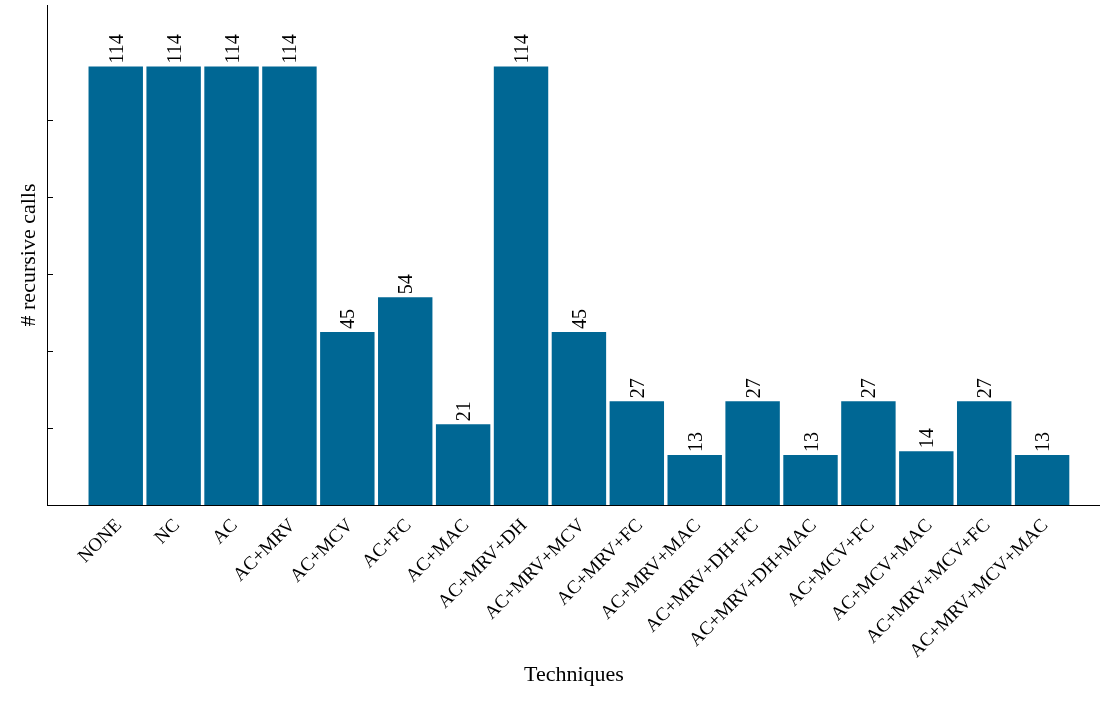  What do you see at coordinates (926, 438) in the screenshot?
I see `data-label: 14` at bounding box center [926, 438].